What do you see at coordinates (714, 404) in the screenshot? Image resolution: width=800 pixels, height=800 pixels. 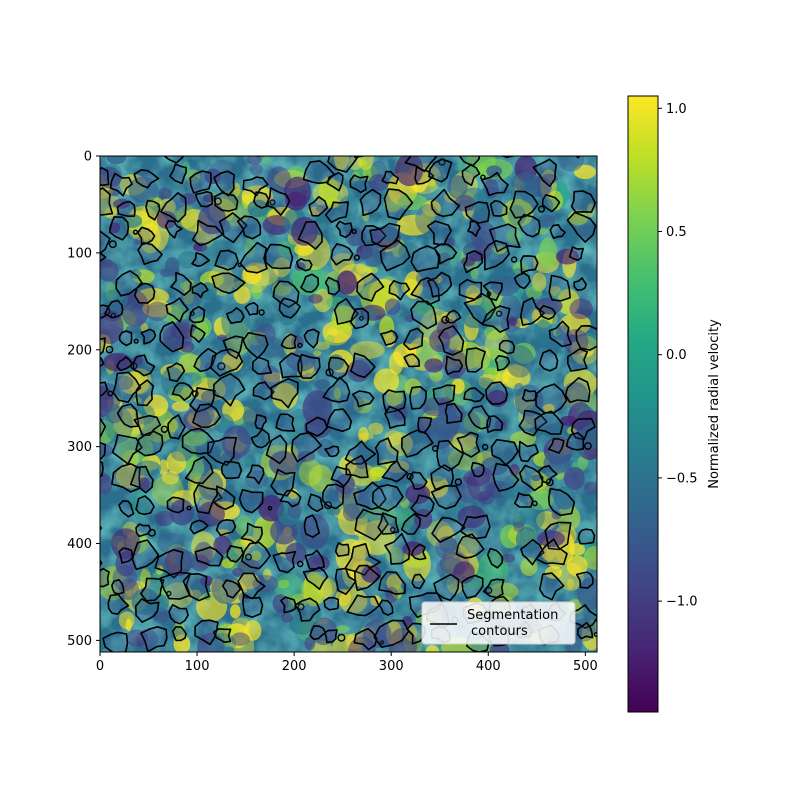 I see `colorbar-label: Normalized radial velocity` at bounding box center [714, 404].